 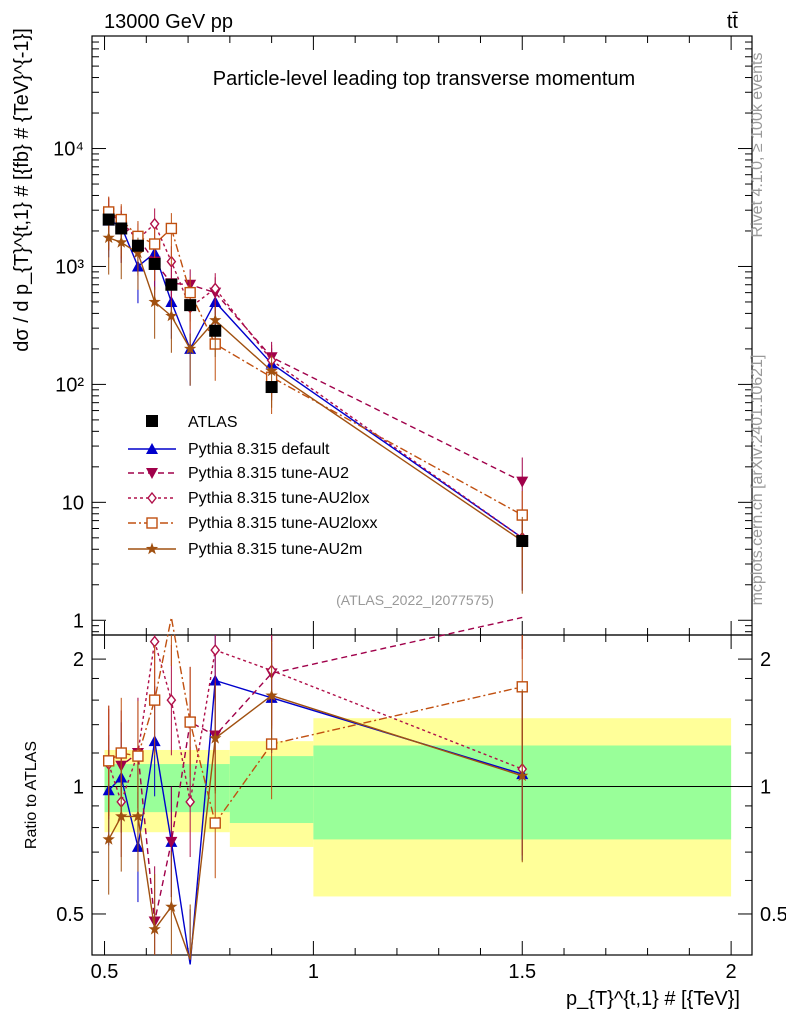 I want to click on y-axis-label: dσ / d p_{T}^{t,1} # [{fb} # {TeV}^{-1}], so click(x=22, y=190).